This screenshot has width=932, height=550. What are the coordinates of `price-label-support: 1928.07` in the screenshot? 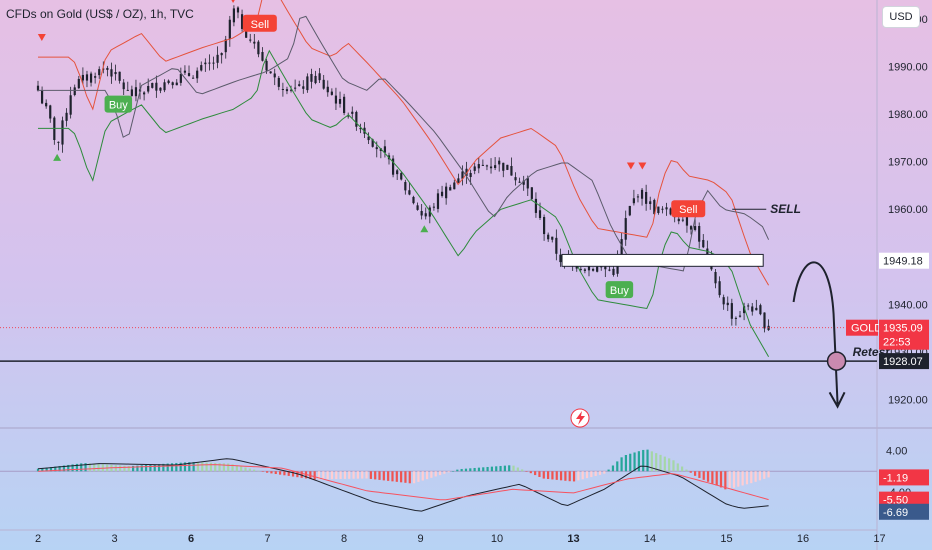 It's located at (903, 362).